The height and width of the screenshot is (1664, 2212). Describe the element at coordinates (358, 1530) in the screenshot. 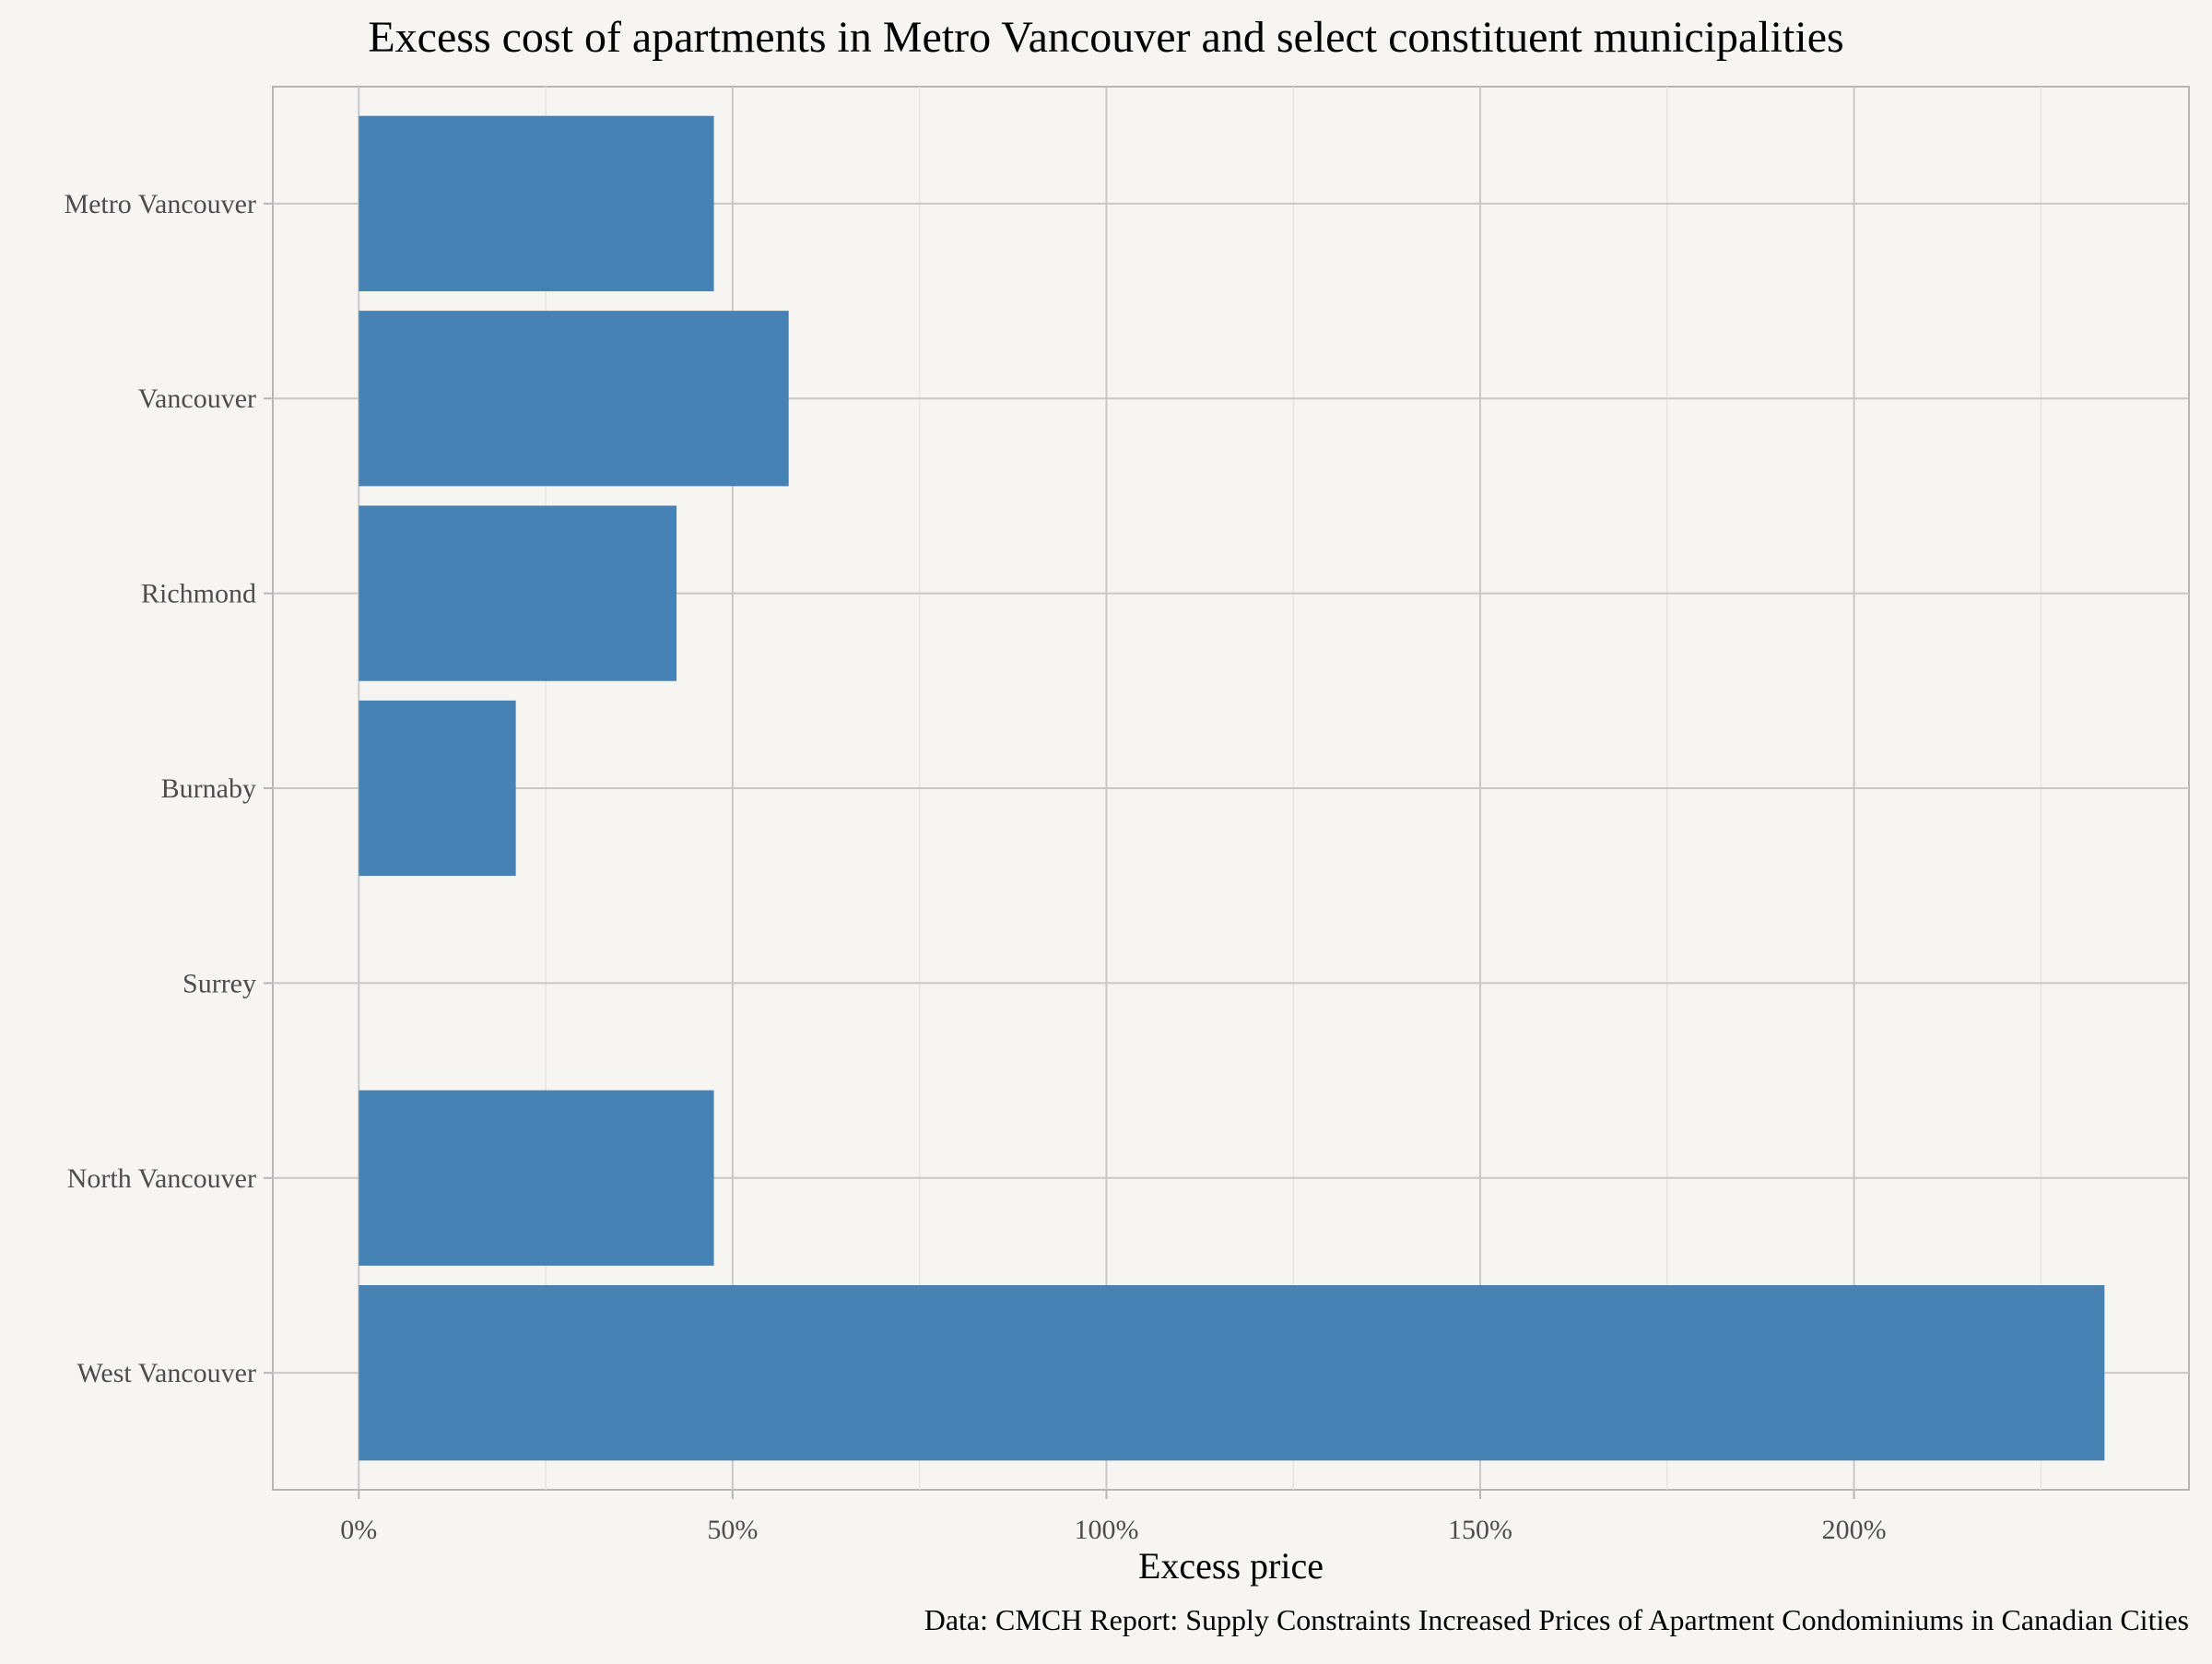

I see `x-tick-label: 0%` at that location.